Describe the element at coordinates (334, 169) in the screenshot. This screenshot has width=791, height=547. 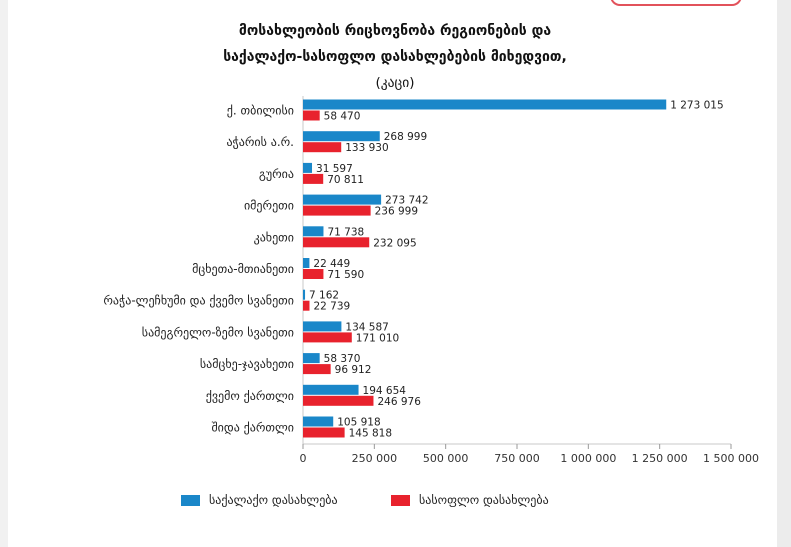
I see `data-label-urban: 31 597` at that location.